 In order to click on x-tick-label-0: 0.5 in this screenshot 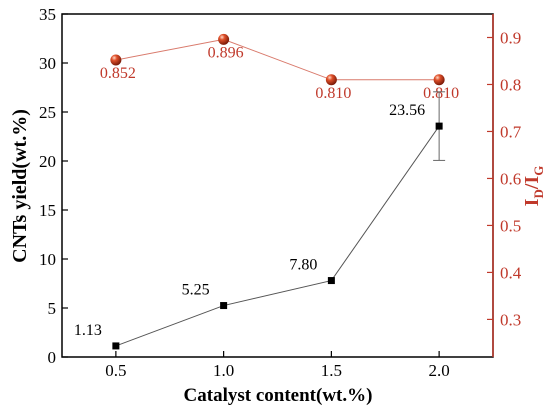, I will do `click(115, 370)`.